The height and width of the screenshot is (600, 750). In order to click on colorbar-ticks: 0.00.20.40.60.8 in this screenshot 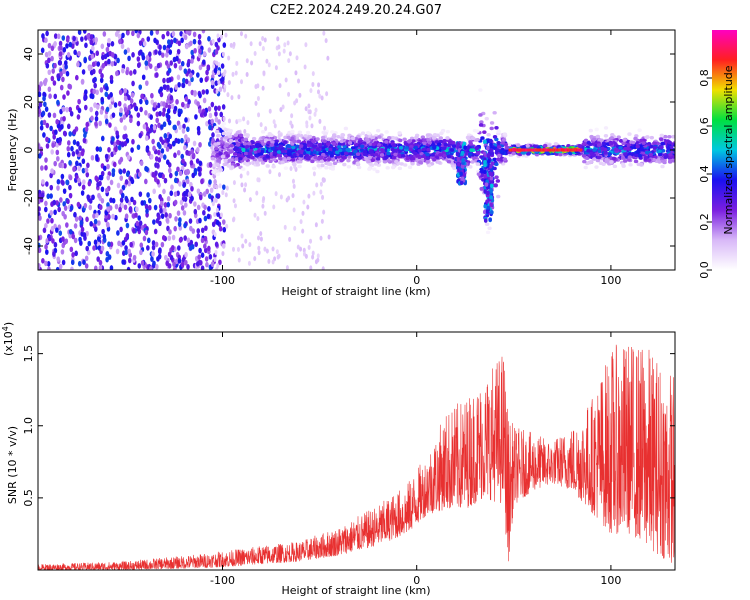, I will do `click(705, 174)`.